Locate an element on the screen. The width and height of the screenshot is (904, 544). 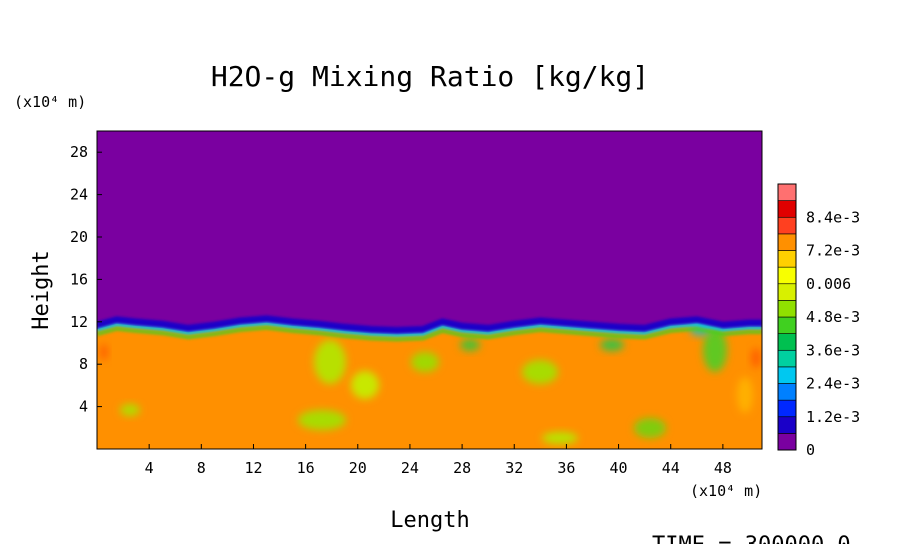
colorbar-frame is located at coordinates (787, 317).